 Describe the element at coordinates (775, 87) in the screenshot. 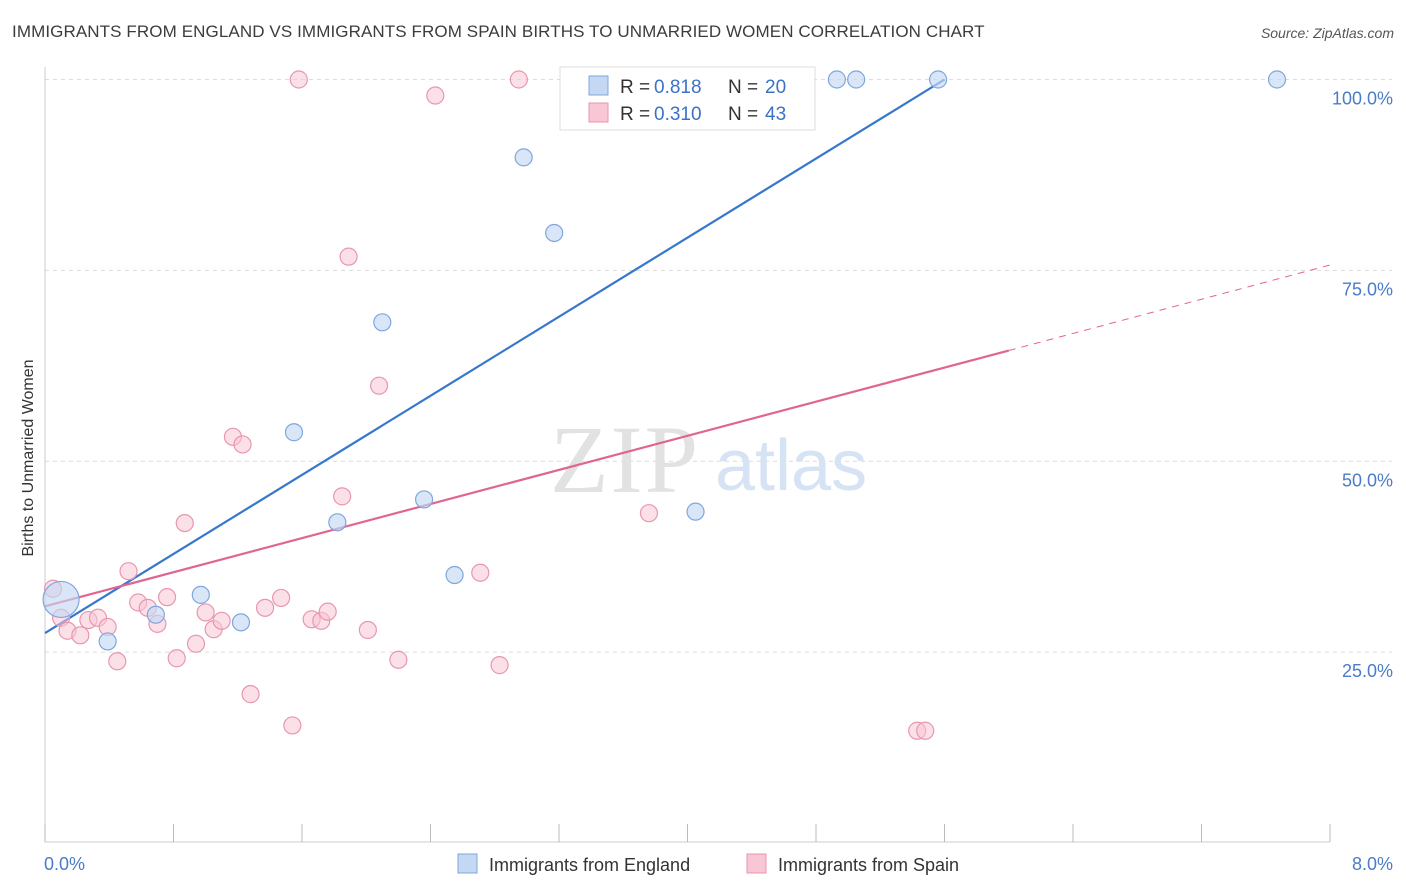

I see `legend-england-n-value: 20` at that location.